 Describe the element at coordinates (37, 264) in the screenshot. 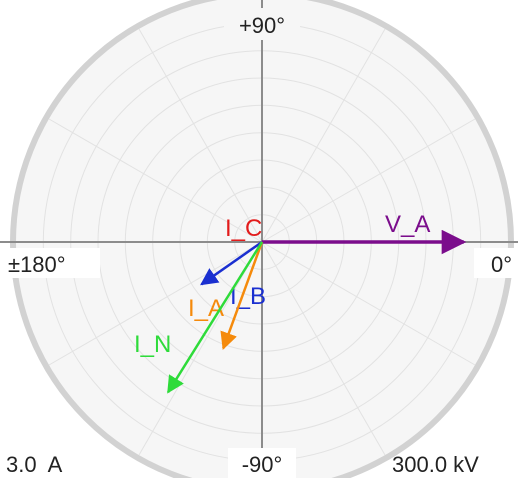

I see `angle-label-left: ±180°` at that location.